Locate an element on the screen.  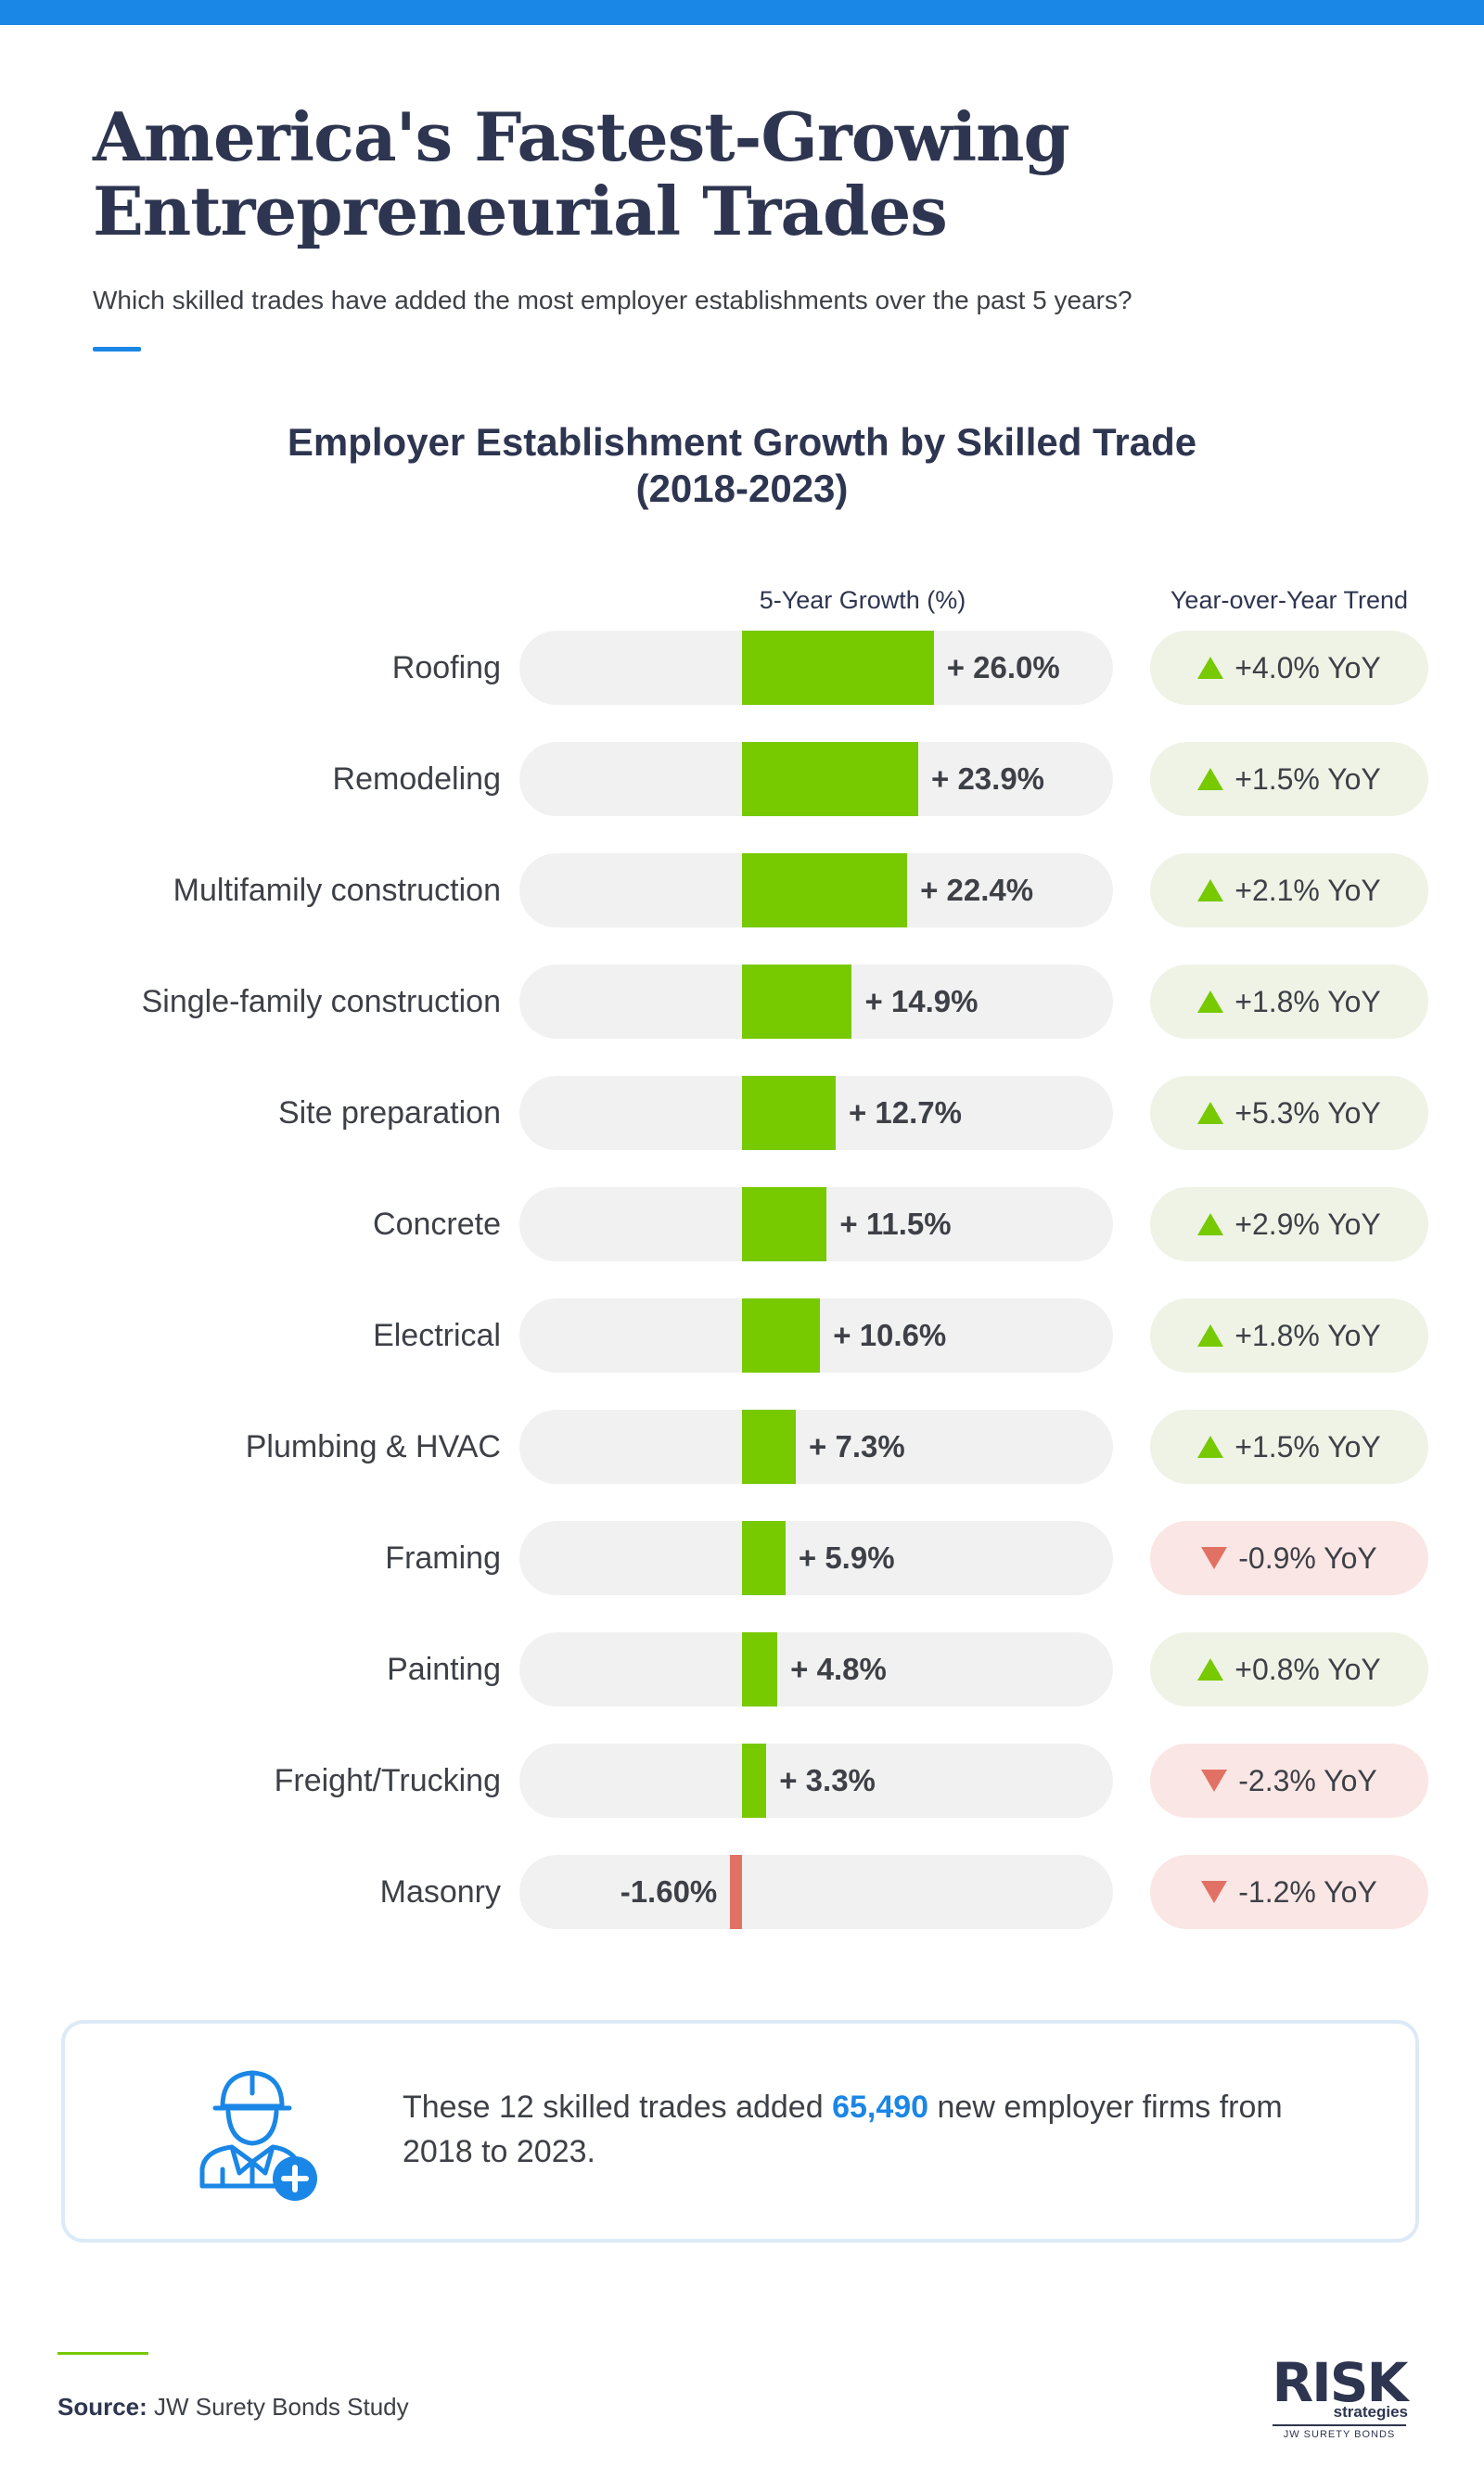
category-label: Site preparation is located at coordinates (389, 1113).